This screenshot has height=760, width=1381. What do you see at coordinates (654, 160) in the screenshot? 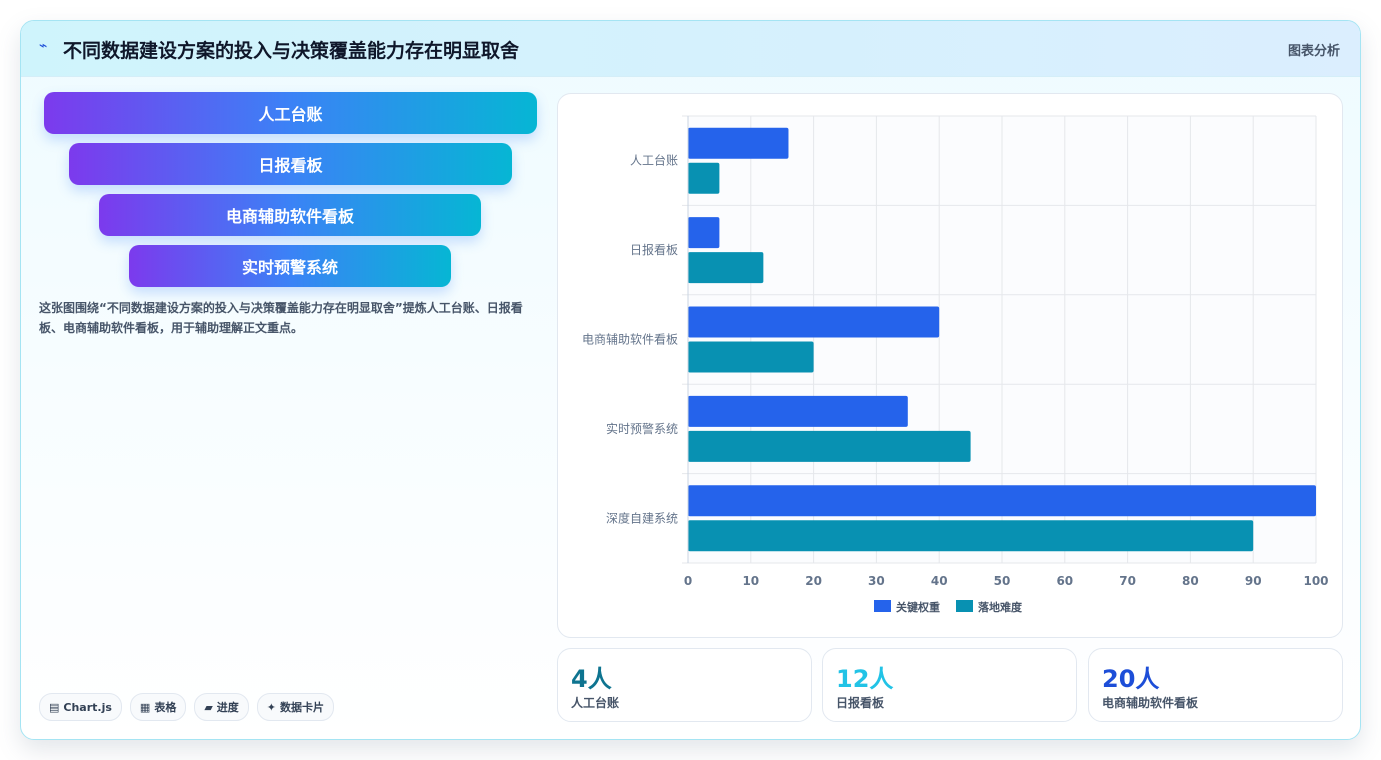
I see `y-tick-label: 人工台账` at bounding box center [654, 160].